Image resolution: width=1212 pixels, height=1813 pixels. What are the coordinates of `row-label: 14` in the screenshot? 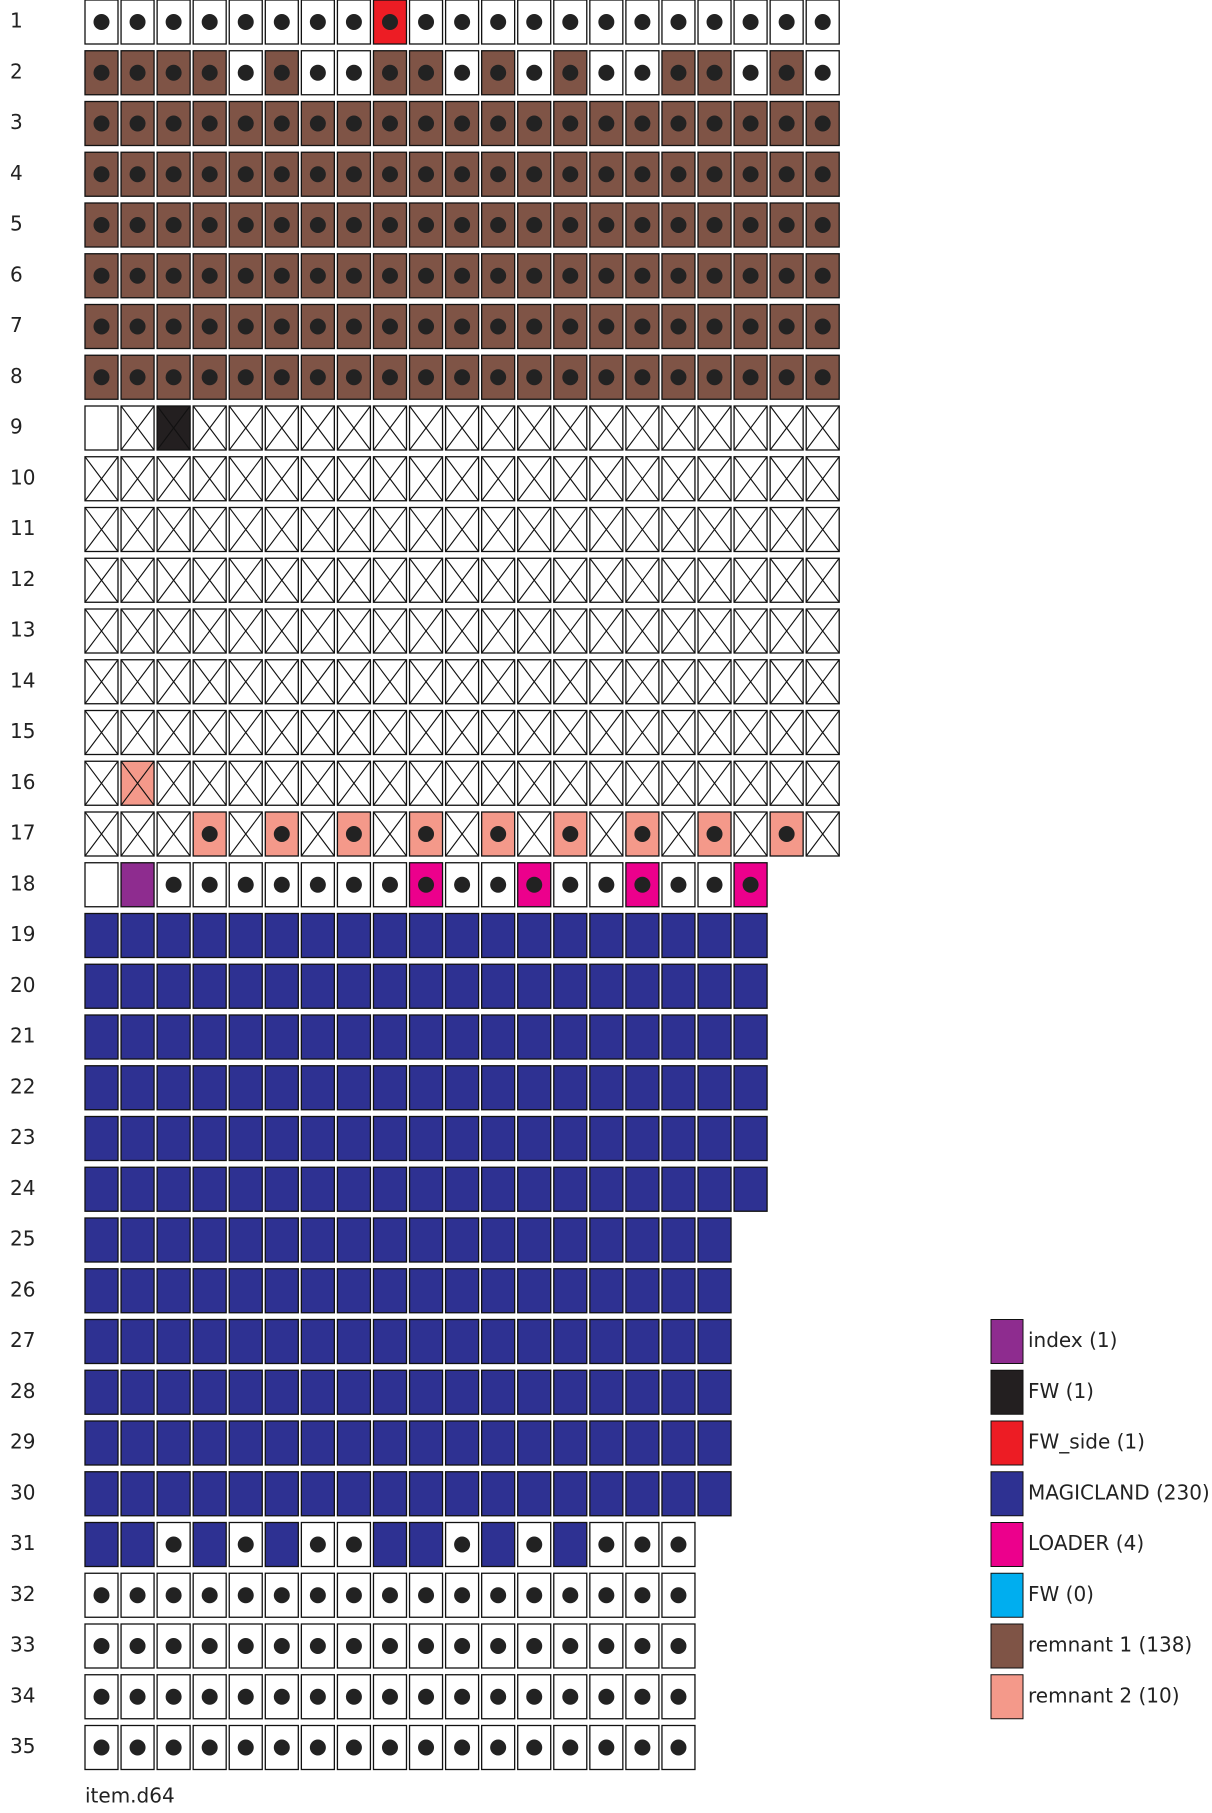 It's located at (22, 680).